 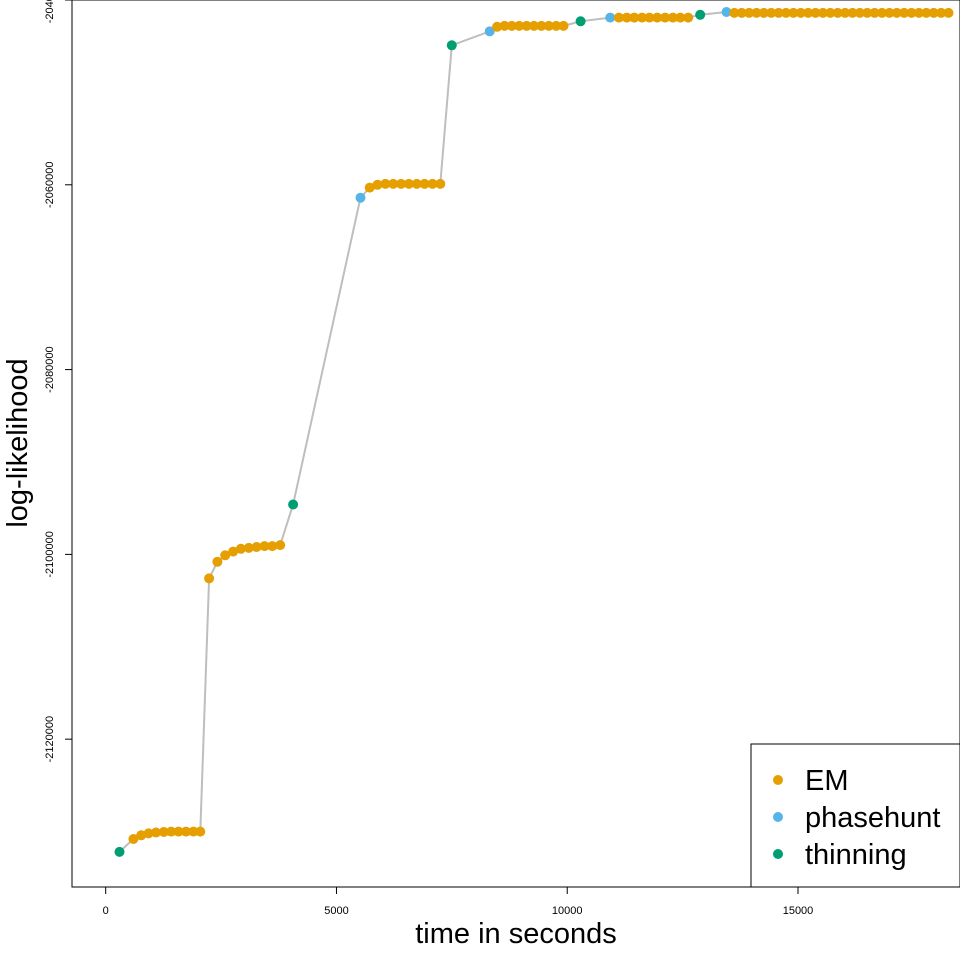 I want to click on x-axis-title: time in seconds, so click(x=516, y=934).